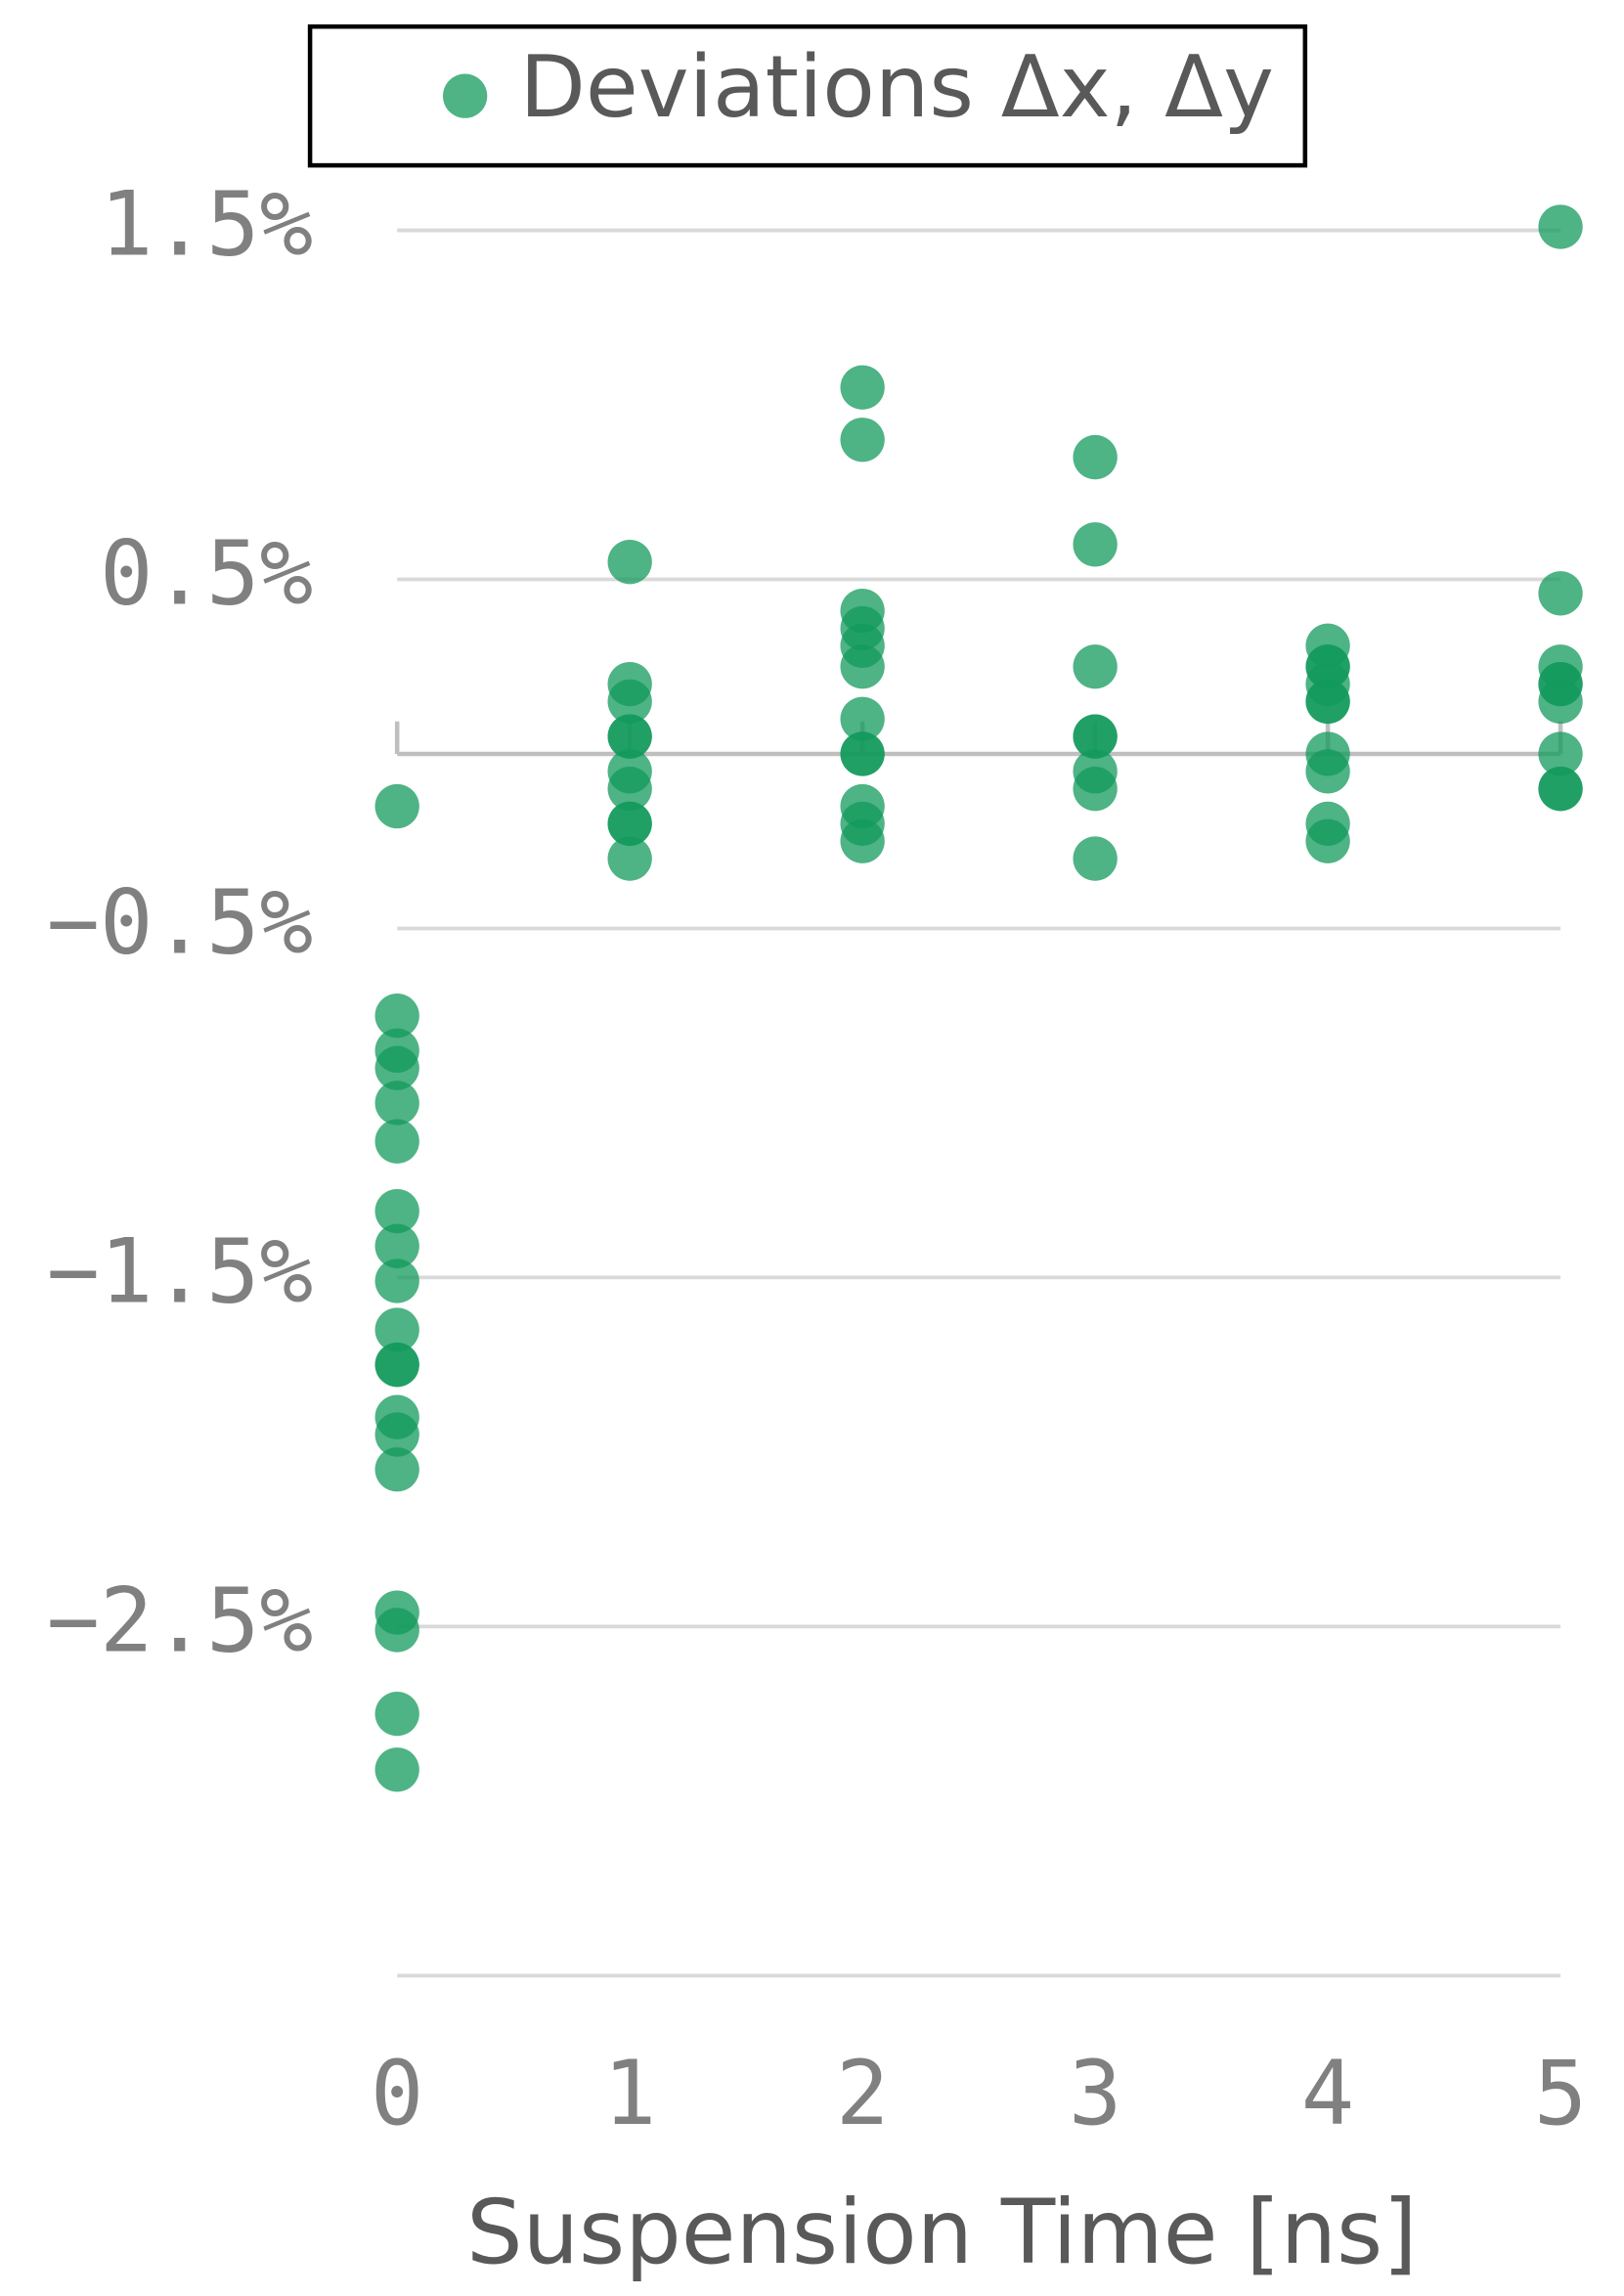  I want to click on legend-marker, so click(466, 95).